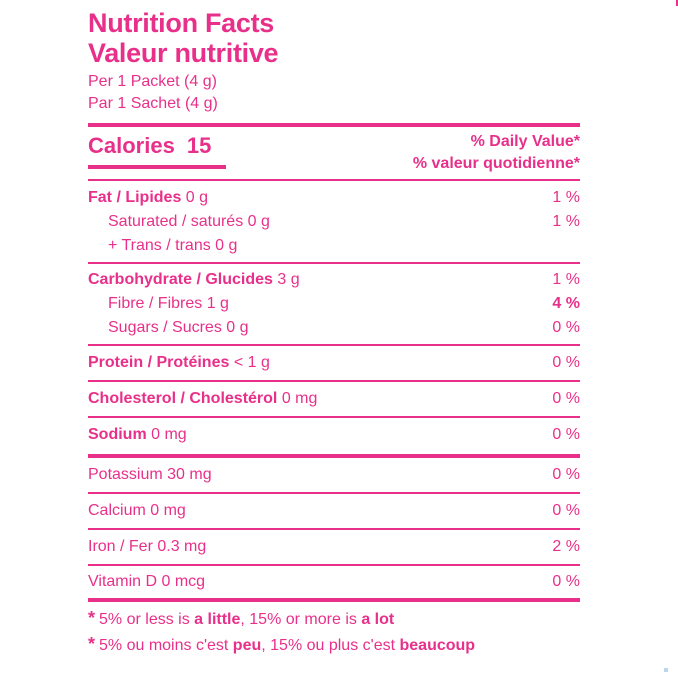  I want to click on footnote-emphasis: a little, so click(217, 619).